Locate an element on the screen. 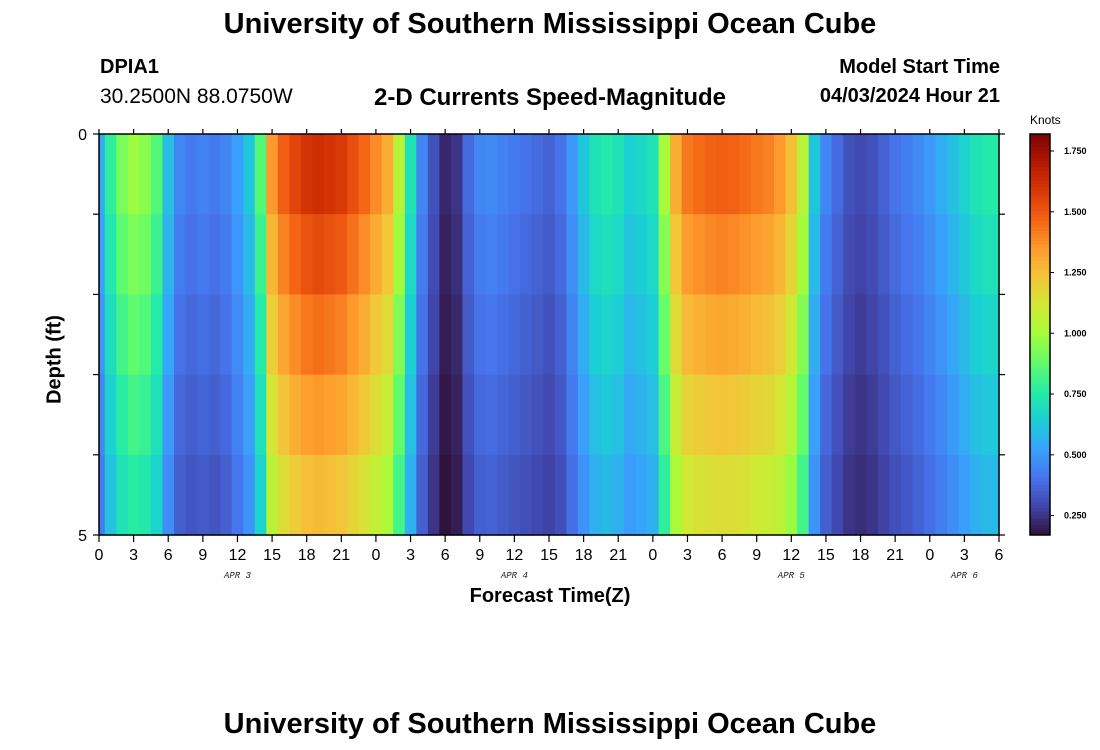 The image size is (1100, 750). x-tick-label: 18 is located at coordinates (584, 555).